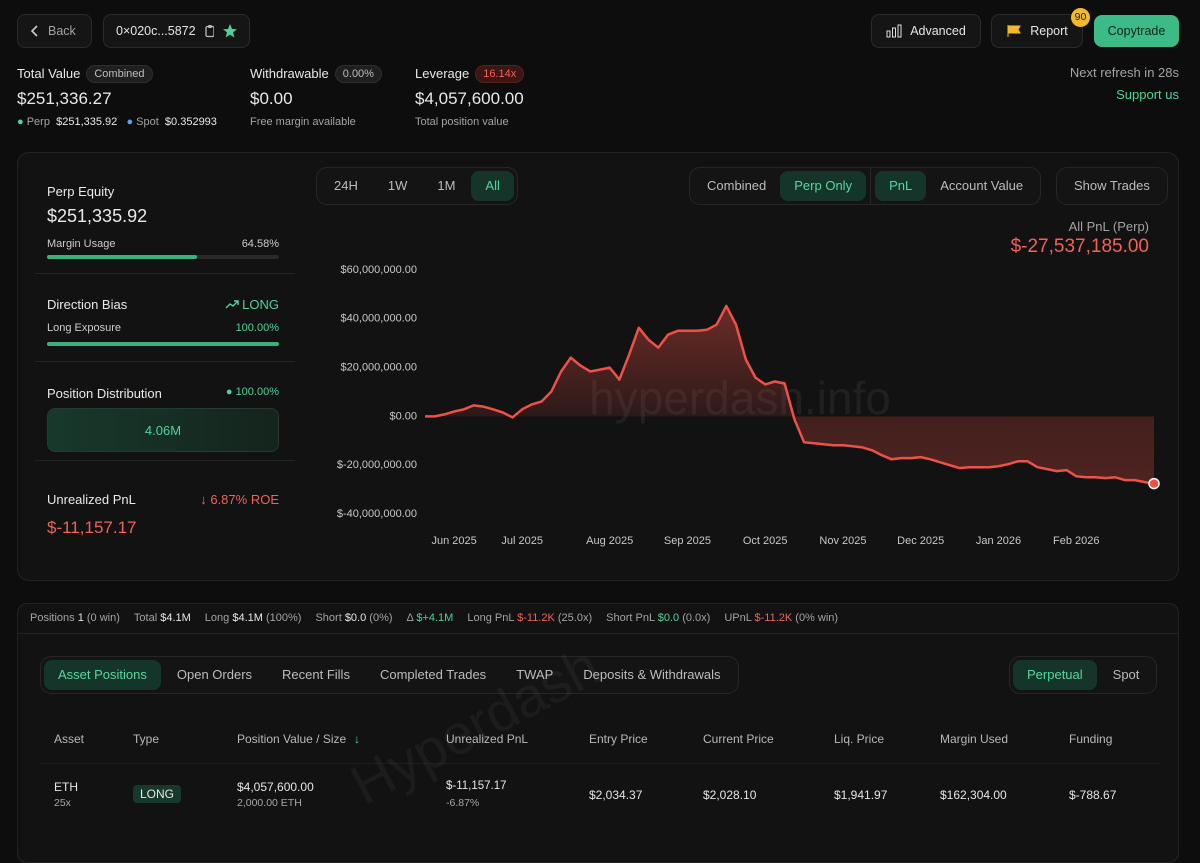 Image resolution: width=1200 pixels, height=863 pixels. I want to click on column-header: Liq. Price, so click(859, 739).